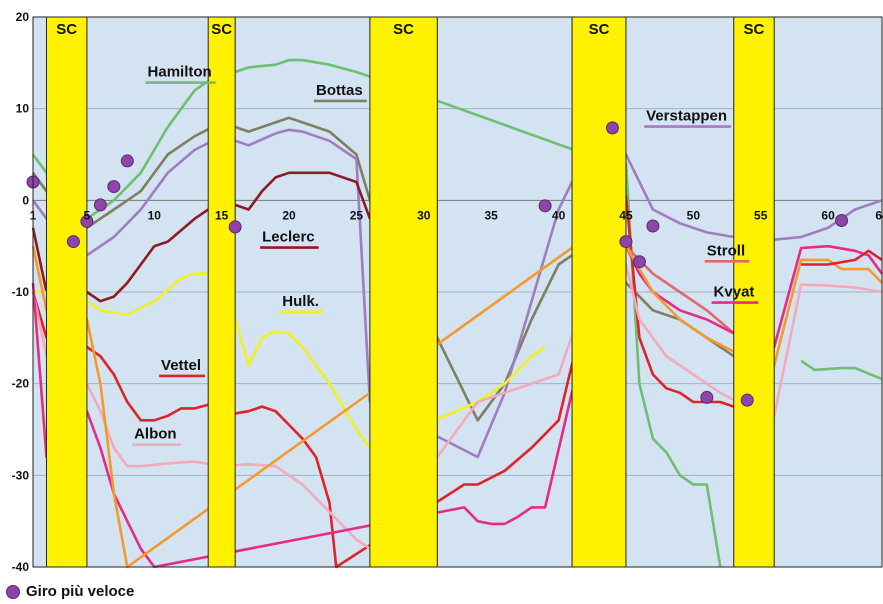 This screenshot has height=604, width=883. What do you see at coordinates (155, 434) in the screenshot?
I see `series-label: Albon` at bounding box center [155, 434].